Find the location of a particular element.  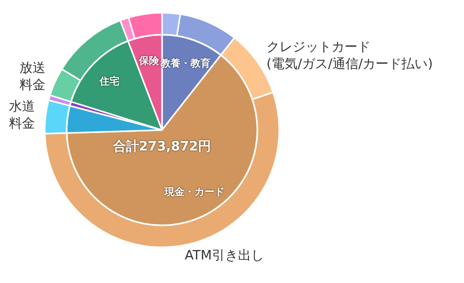

slice-label: 水道料金 is located at coordinates (21, 115).